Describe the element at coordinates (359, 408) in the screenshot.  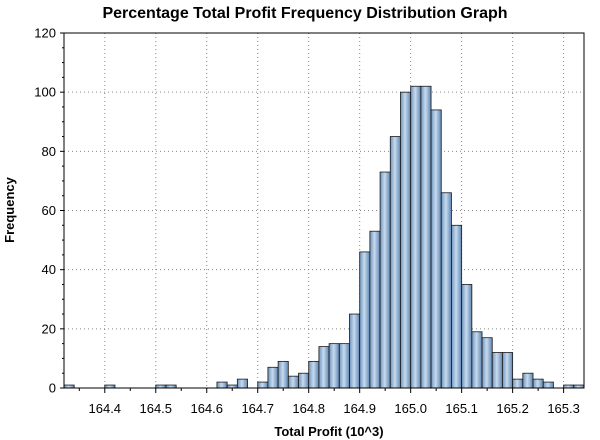
I see `x-tick-label: 164.9` at that location.